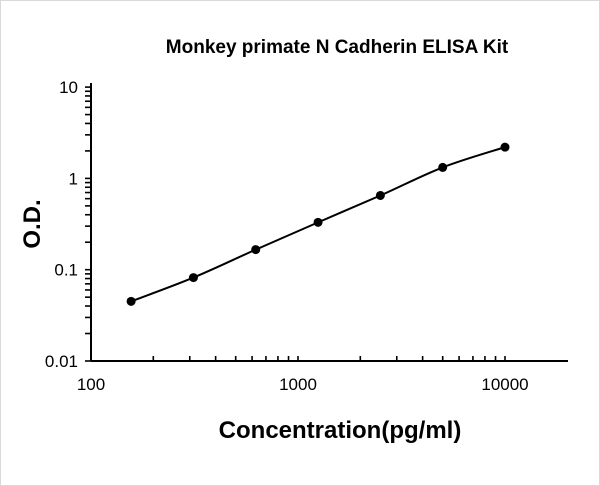 The image size is (600, 486). Describe the element at coordinates (298, 384) in the screenshot. I see `x-tick-label: 1000` at that location.